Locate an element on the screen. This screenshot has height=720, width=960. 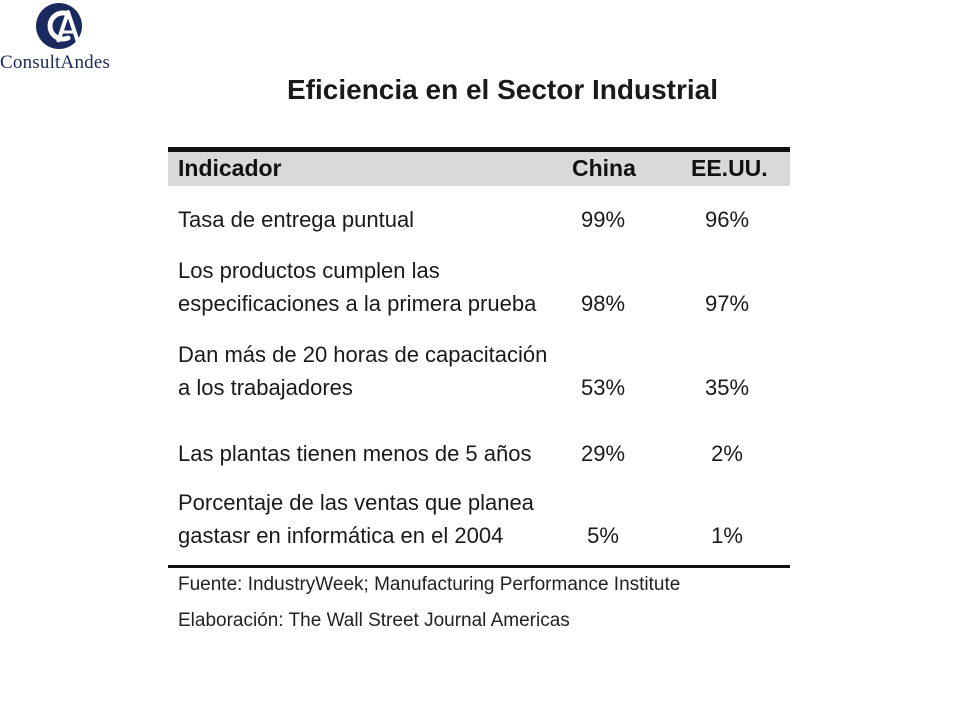
row-label: Tasa de entrega puntual is located at coordinates (296, 219).